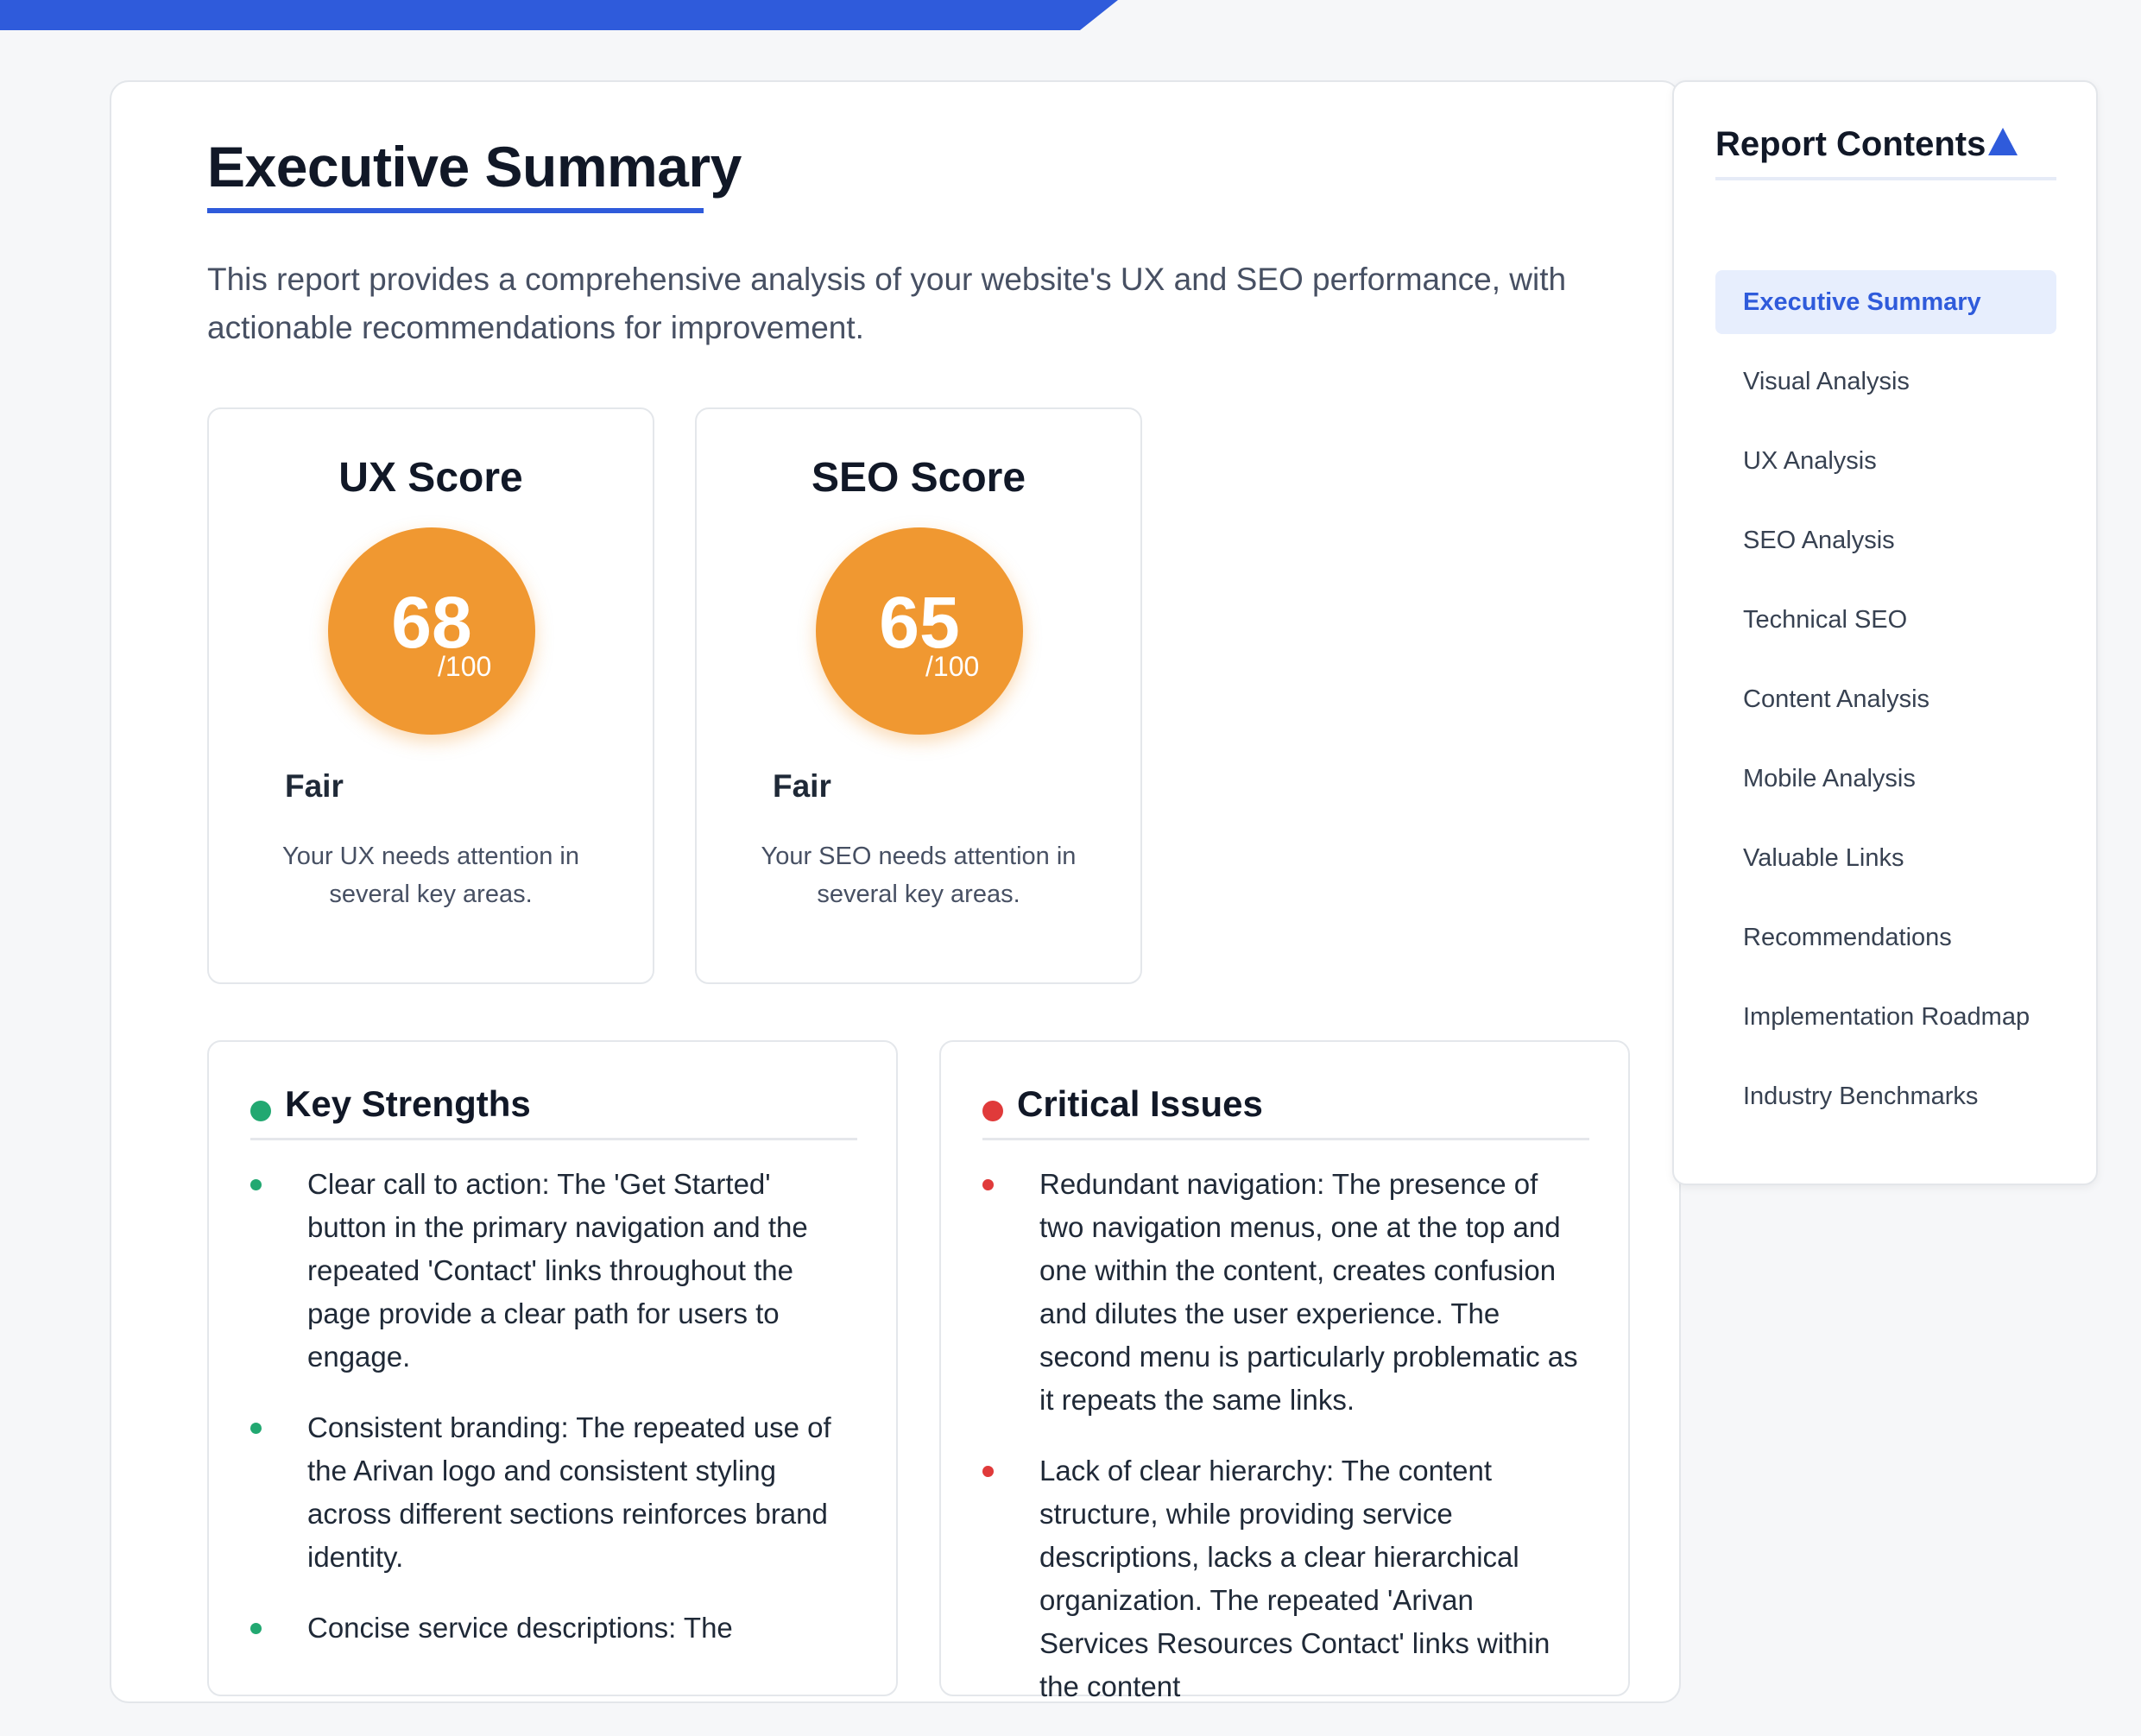 The width and height of the screenshot is (2141, 1736). What do you see at coordinates (455, 210) in the screenshot?
I see `title-underline` at bounding box center [455, 210].